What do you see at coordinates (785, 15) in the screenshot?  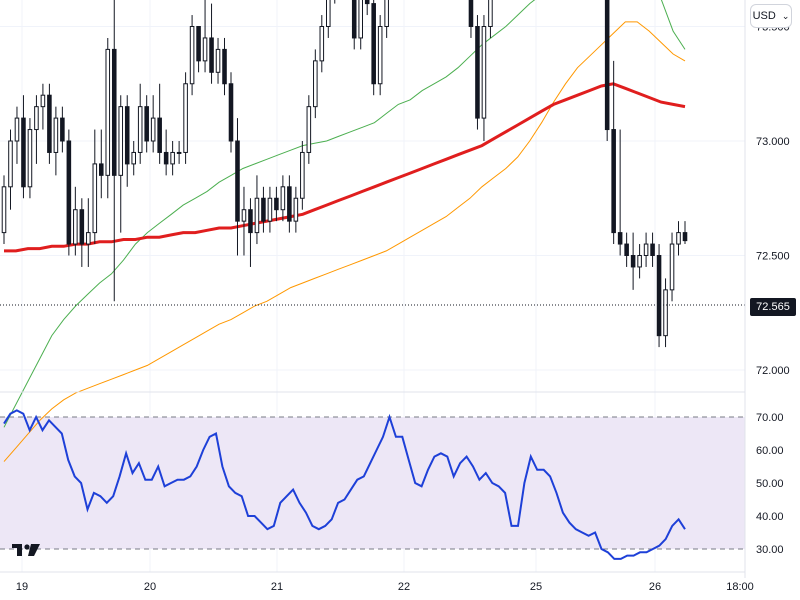 I see `chevron-down-icon: ⌄` at bounding box center [785, 15].